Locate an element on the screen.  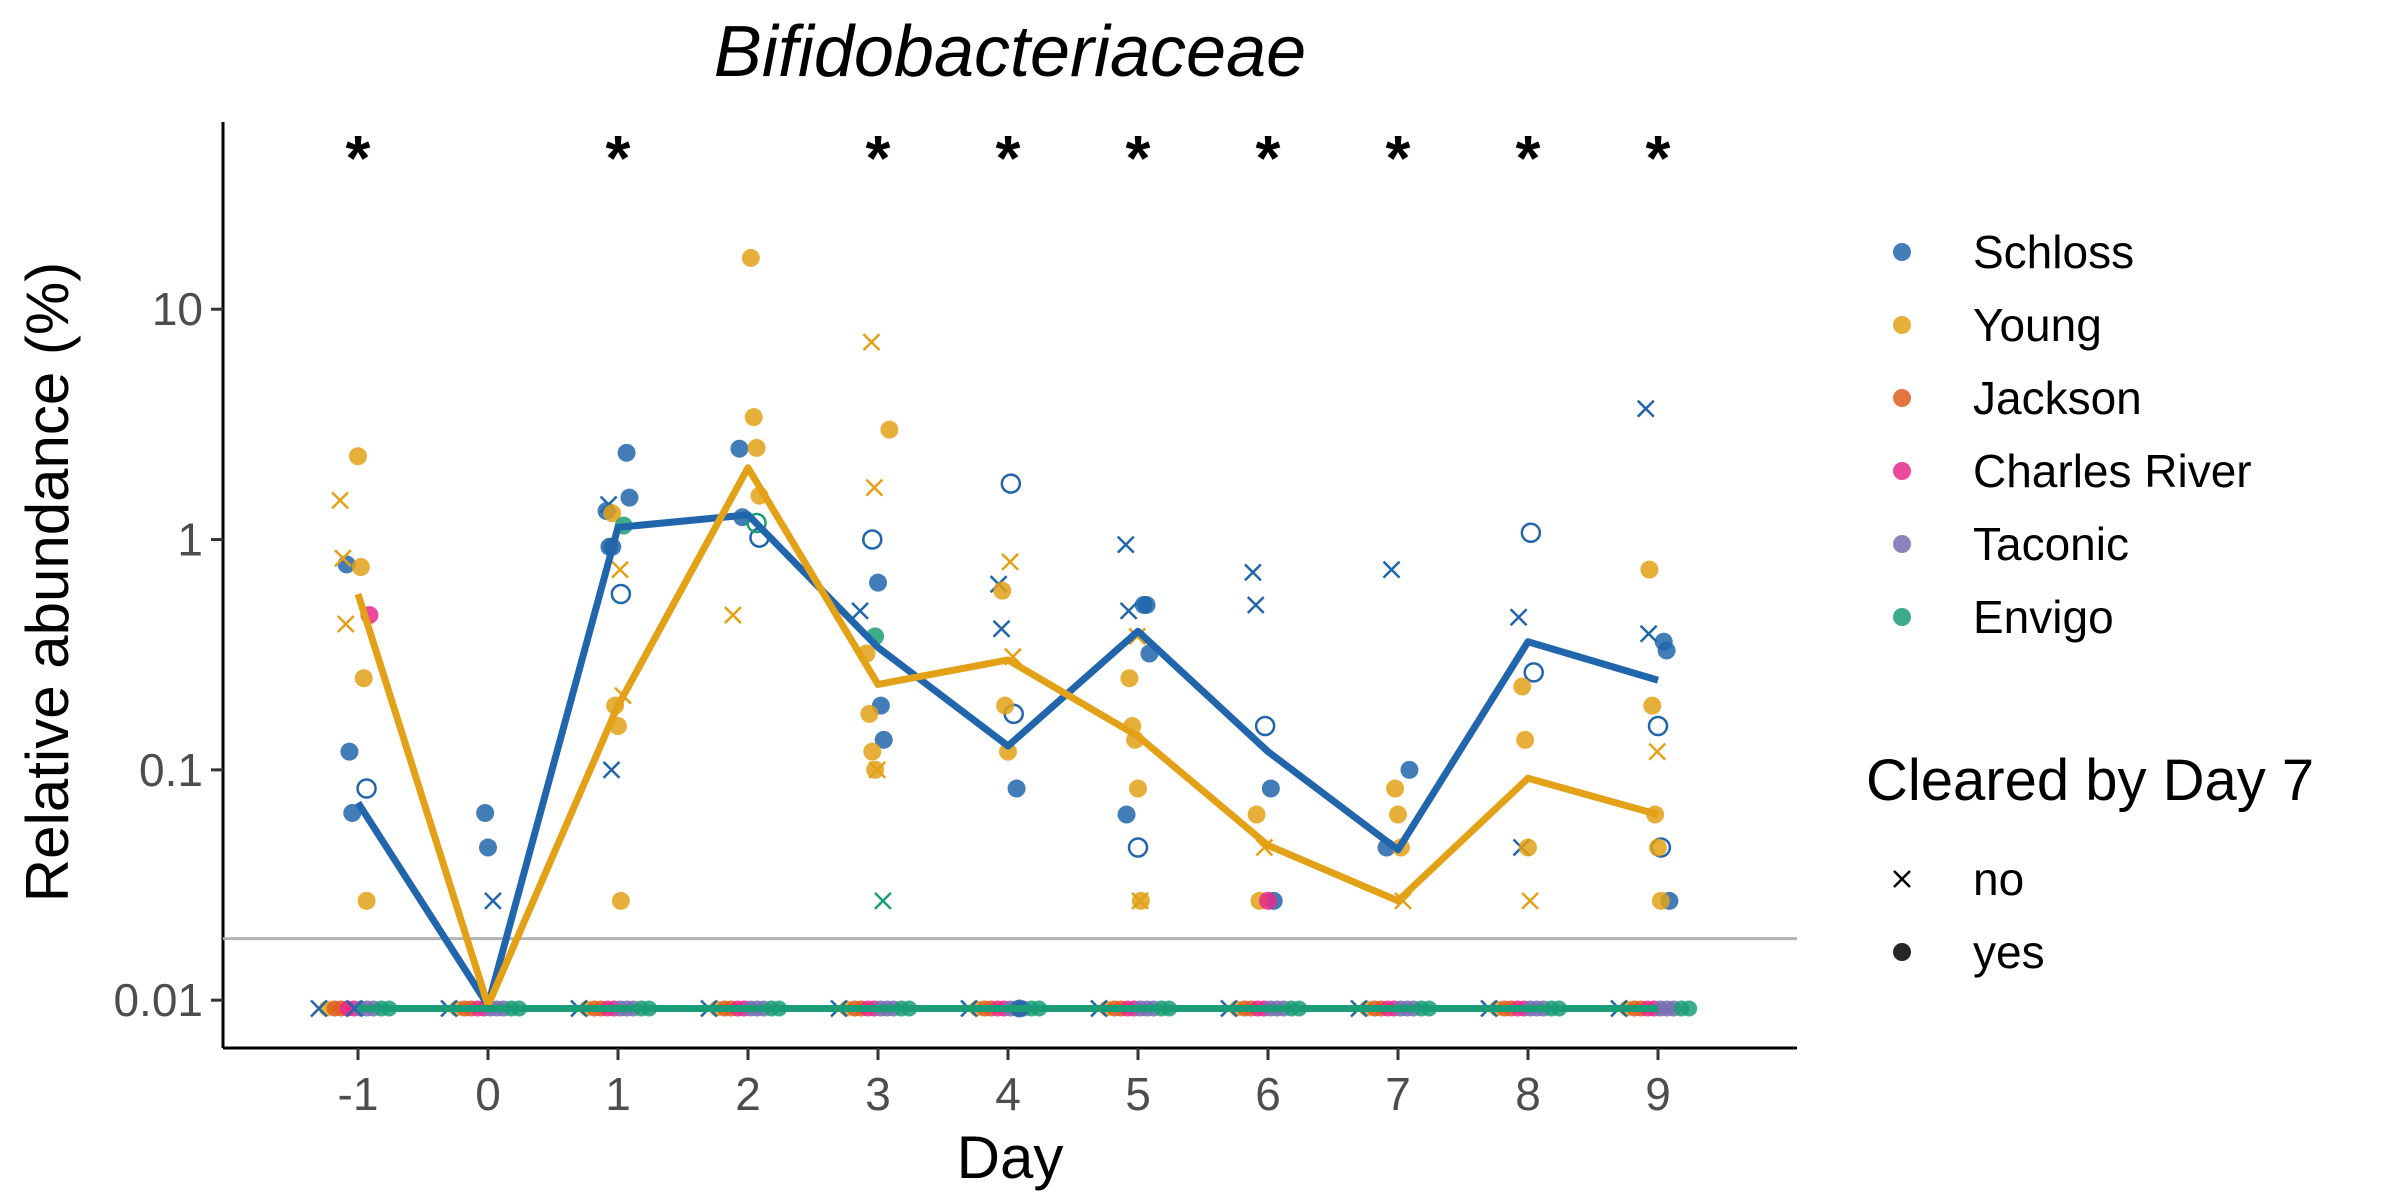
baseline-point is located at coordinates (1689, 1008).